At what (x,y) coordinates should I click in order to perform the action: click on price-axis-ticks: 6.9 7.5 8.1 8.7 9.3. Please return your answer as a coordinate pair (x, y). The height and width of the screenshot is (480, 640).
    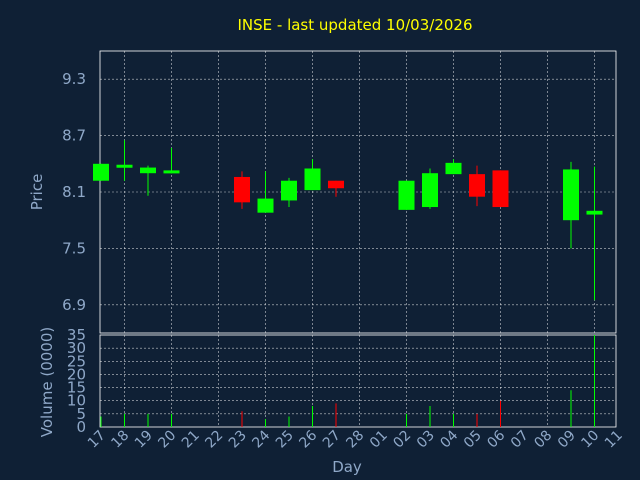
    Looking at the image, I should click on (74, 192).